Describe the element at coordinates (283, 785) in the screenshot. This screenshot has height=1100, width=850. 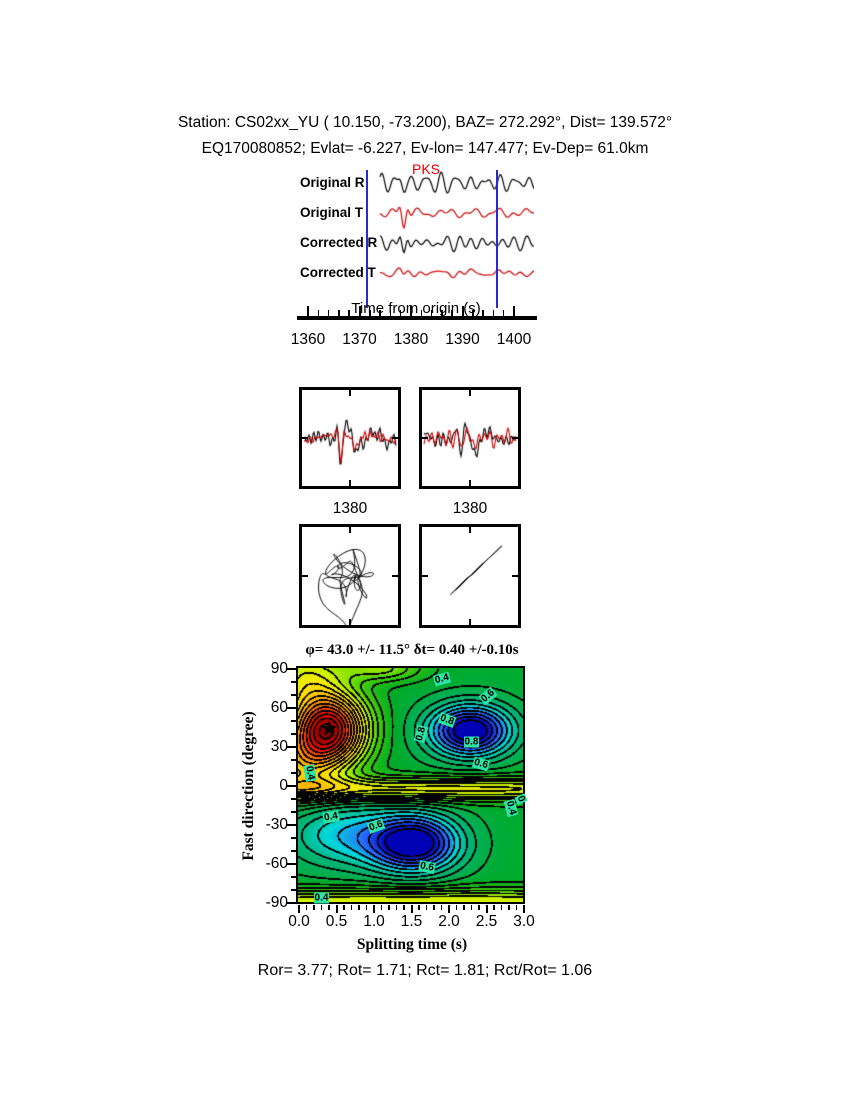
I see `fast-direction-tick-label: 0` at that location.